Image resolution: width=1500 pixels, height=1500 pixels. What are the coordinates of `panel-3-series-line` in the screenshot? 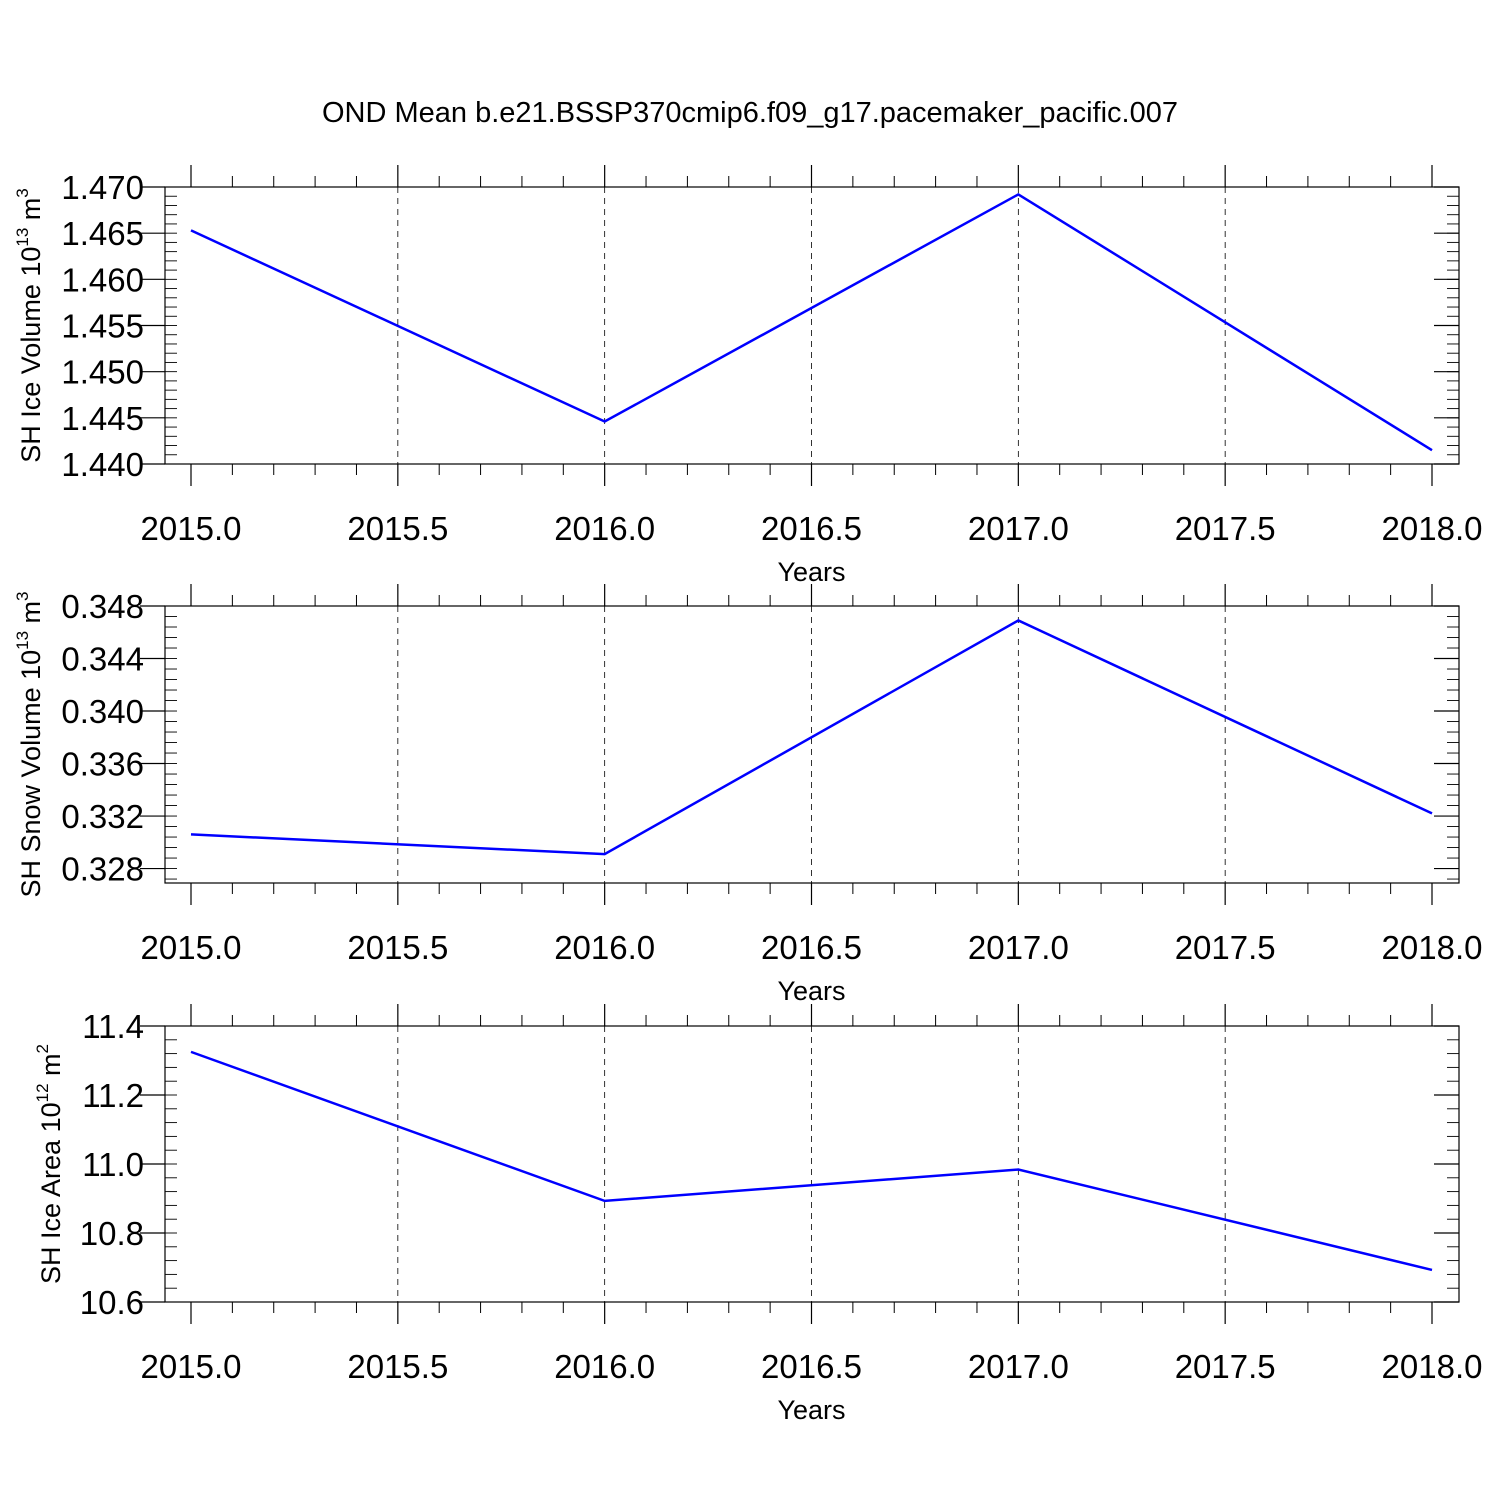 It's located at (811, 1161).